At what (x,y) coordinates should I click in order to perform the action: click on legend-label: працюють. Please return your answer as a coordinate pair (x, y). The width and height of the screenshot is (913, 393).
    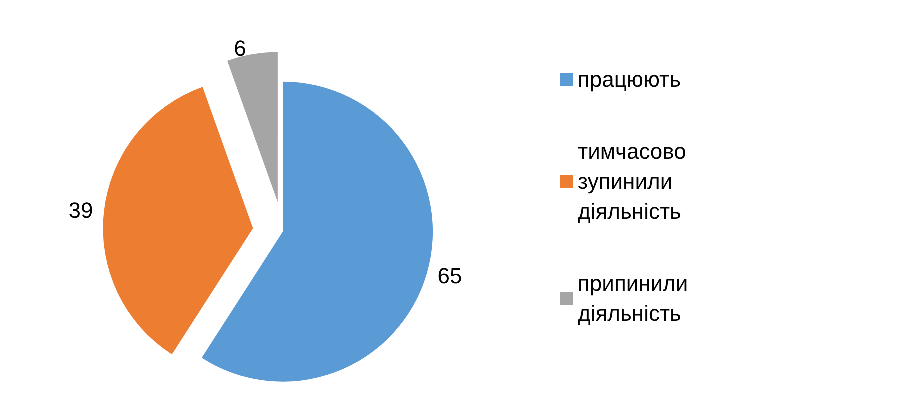
    Looking at the image, I should click on (630, 79).